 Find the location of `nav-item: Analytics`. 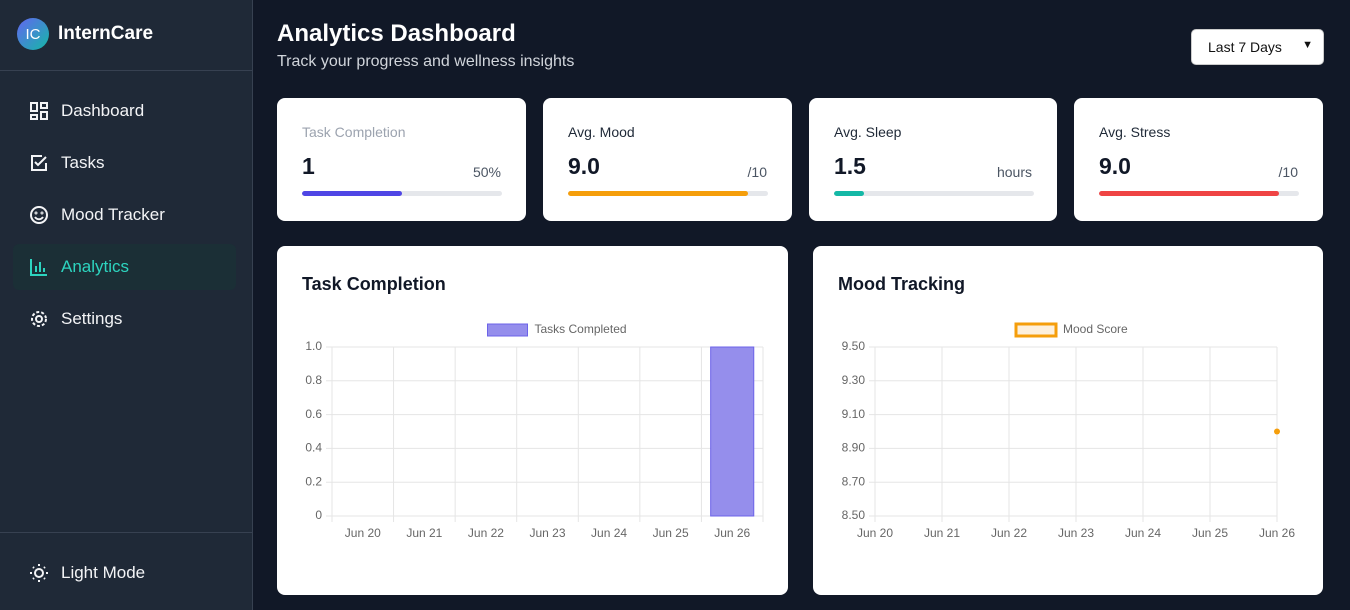

nav-item: Analytics is located at coordinates (124, 267).